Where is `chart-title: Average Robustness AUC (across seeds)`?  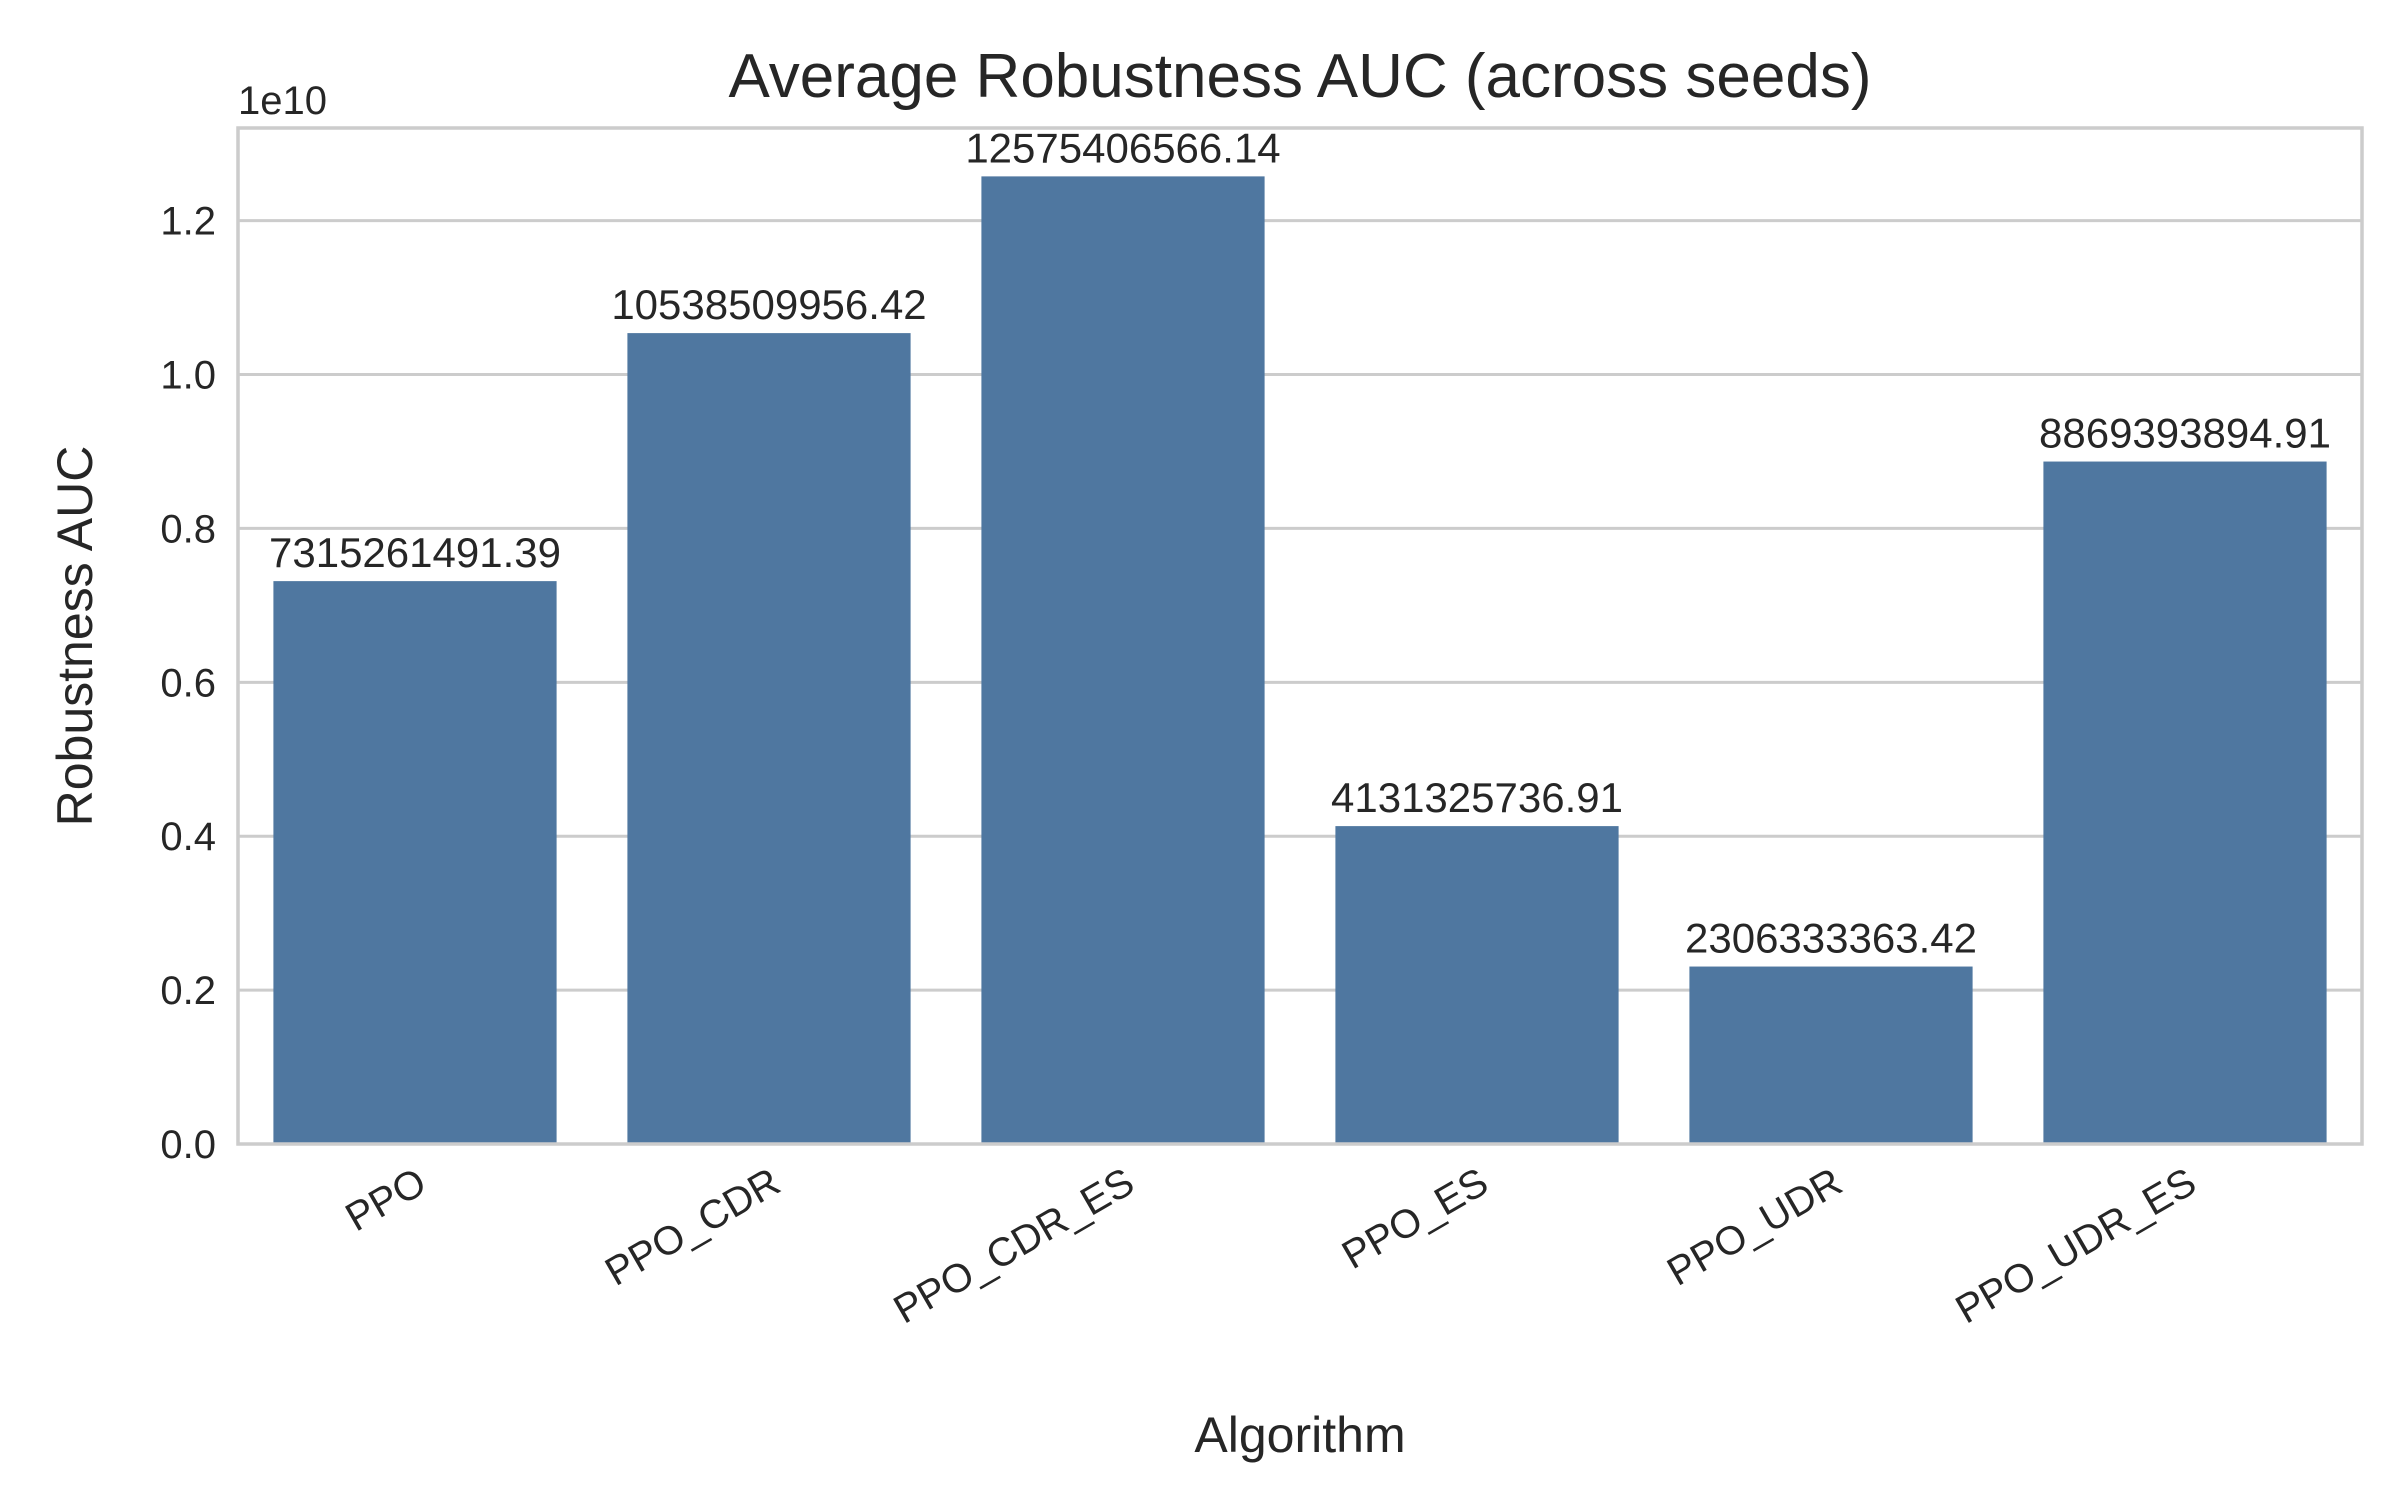 chart-title: Average Robustness AUC (across seeds) is located at coordinates (1300, 76).